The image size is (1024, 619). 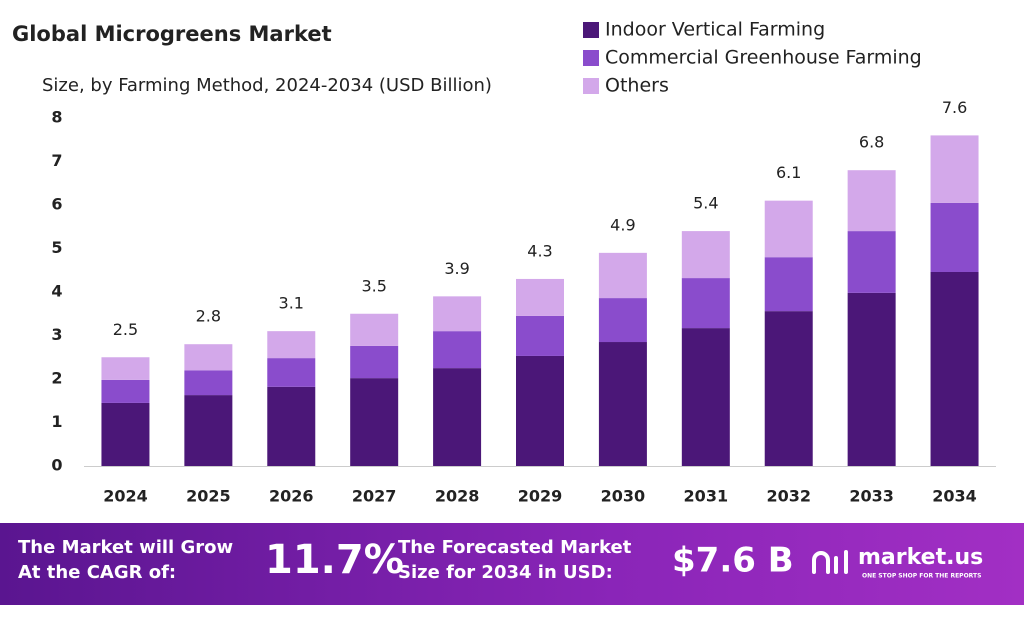 What do you see at coordinates (56, 247) in the screenshot?
I see `y-tick-label: 5` at bounding box center [56, 247].